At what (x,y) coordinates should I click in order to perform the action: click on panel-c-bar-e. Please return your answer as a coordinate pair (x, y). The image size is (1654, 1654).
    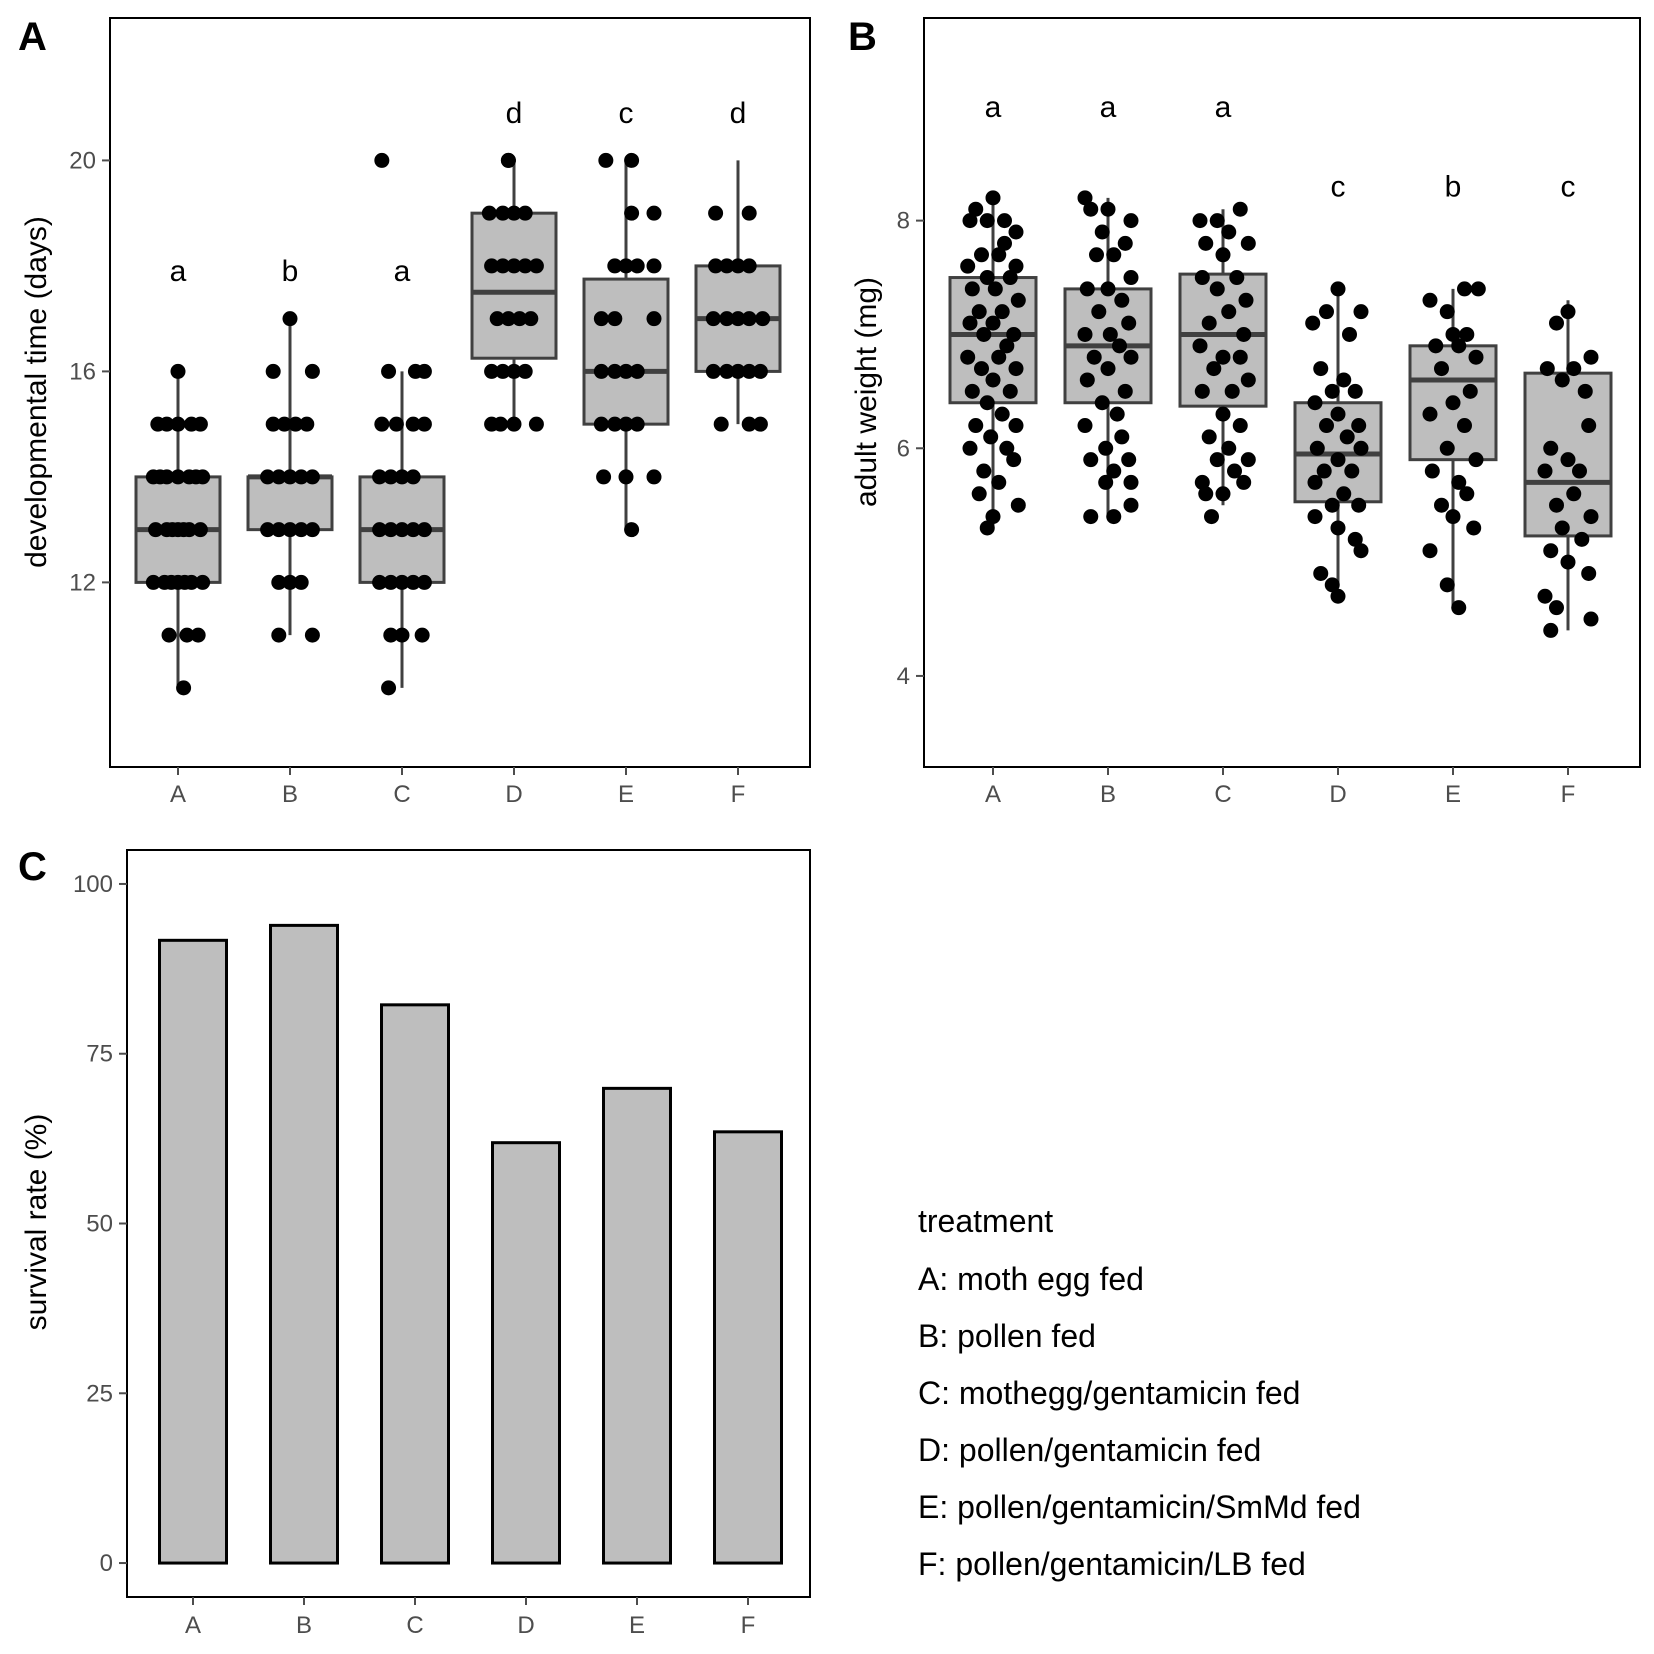
    Looking at the image, I should click on (637, 1325).